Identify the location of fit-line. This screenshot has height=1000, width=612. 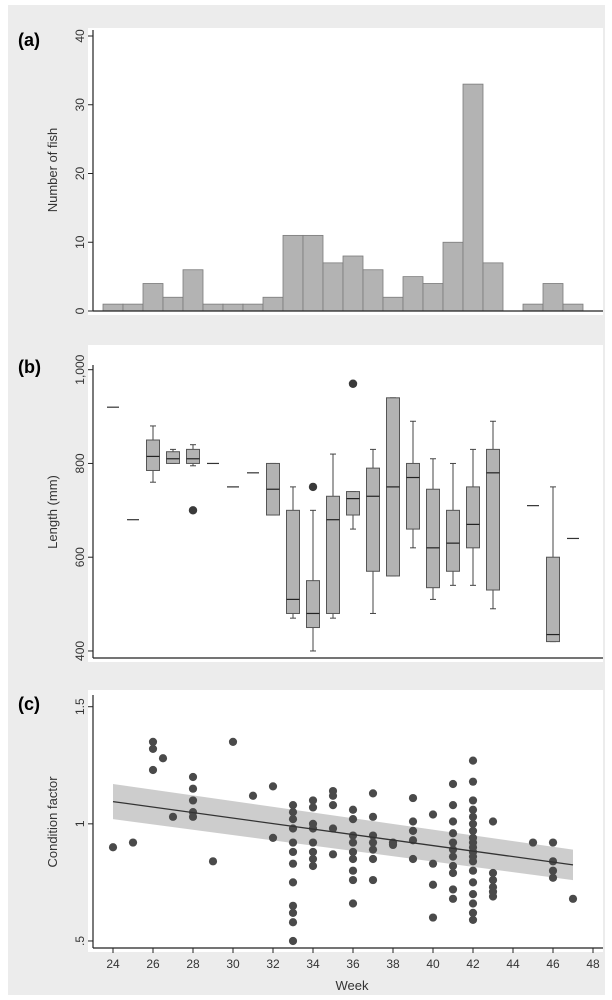
(343, 833).